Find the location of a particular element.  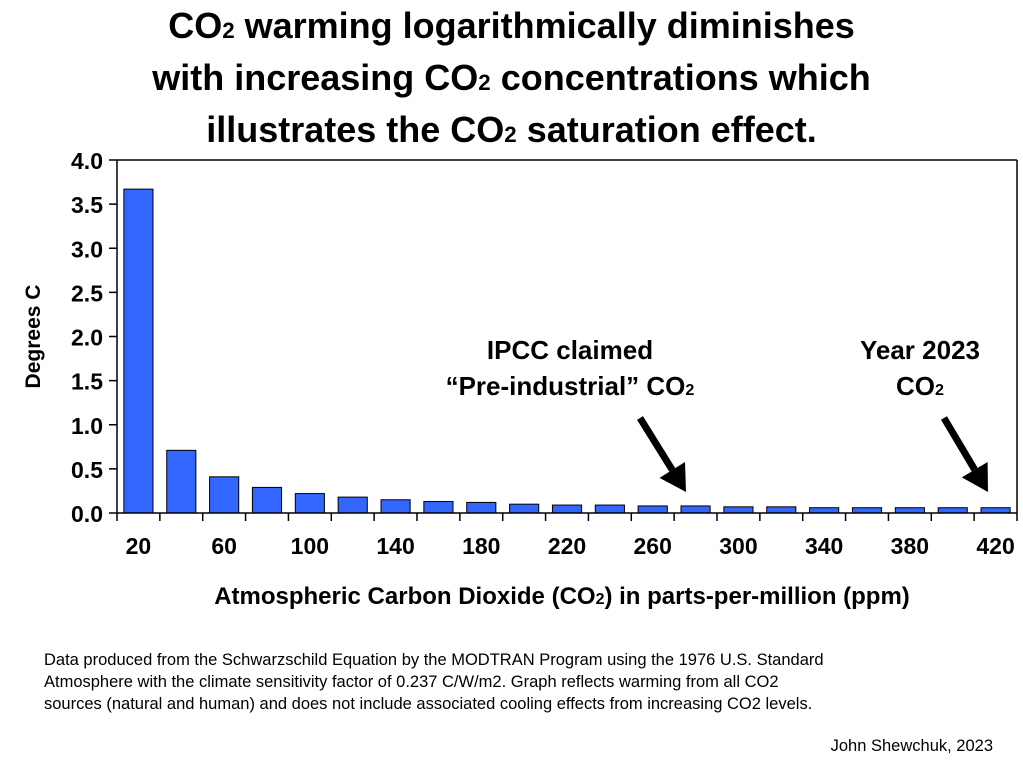

x-tick-label: 220 is located at coordinates (567, 546).